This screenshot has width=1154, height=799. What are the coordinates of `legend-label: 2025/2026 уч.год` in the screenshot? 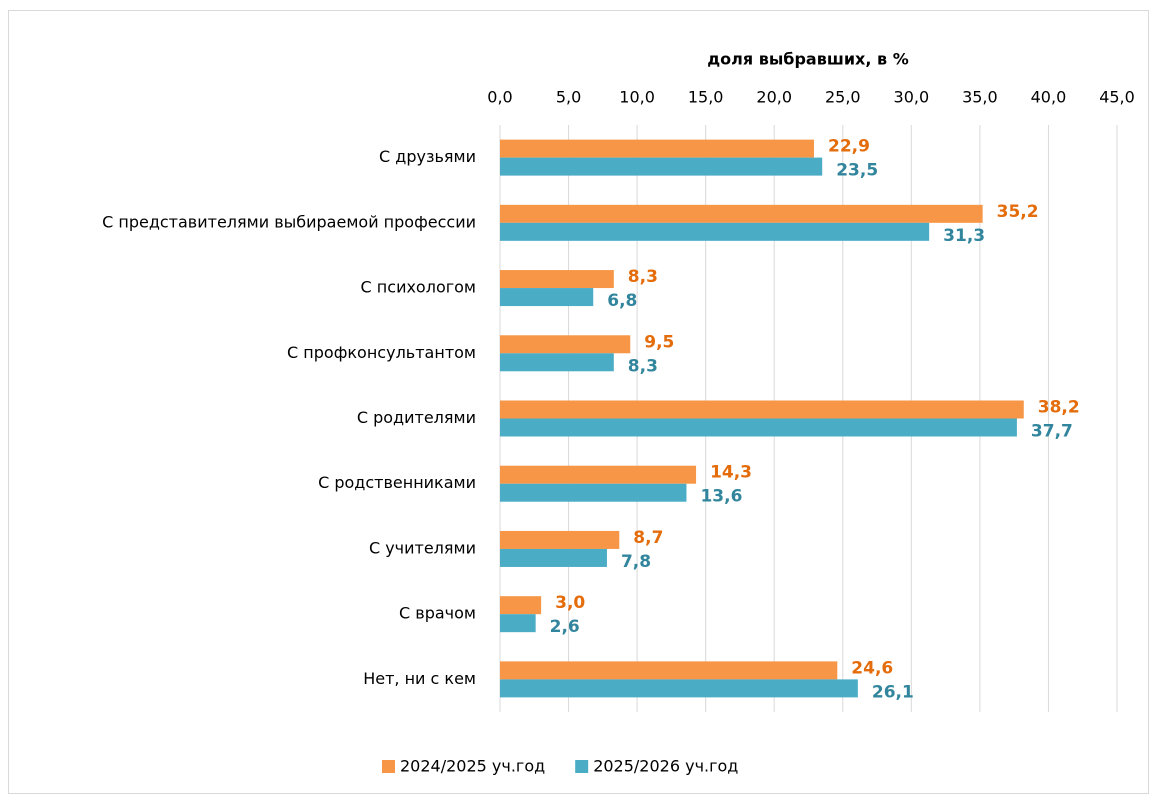 It's located at (665, 766).